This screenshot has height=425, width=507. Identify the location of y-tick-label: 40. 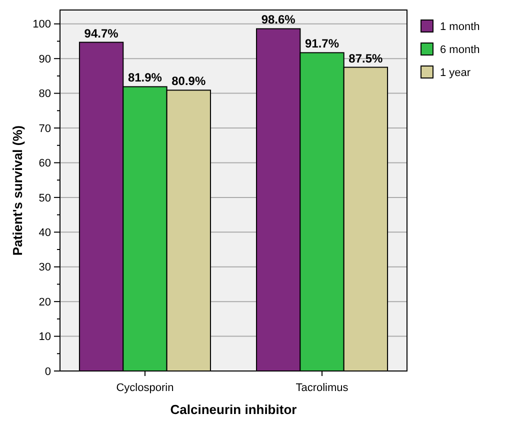
(44, 233).